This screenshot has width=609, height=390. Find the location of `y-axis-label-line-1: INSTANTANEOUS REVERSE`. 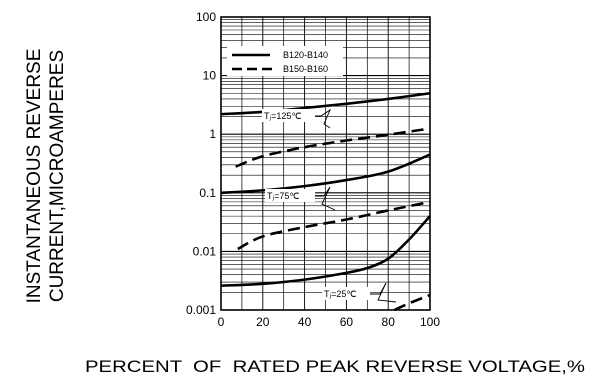

y-axis-label-line-1: INSTANTANEOUS REVERSE is located at coordinates (34, 176).